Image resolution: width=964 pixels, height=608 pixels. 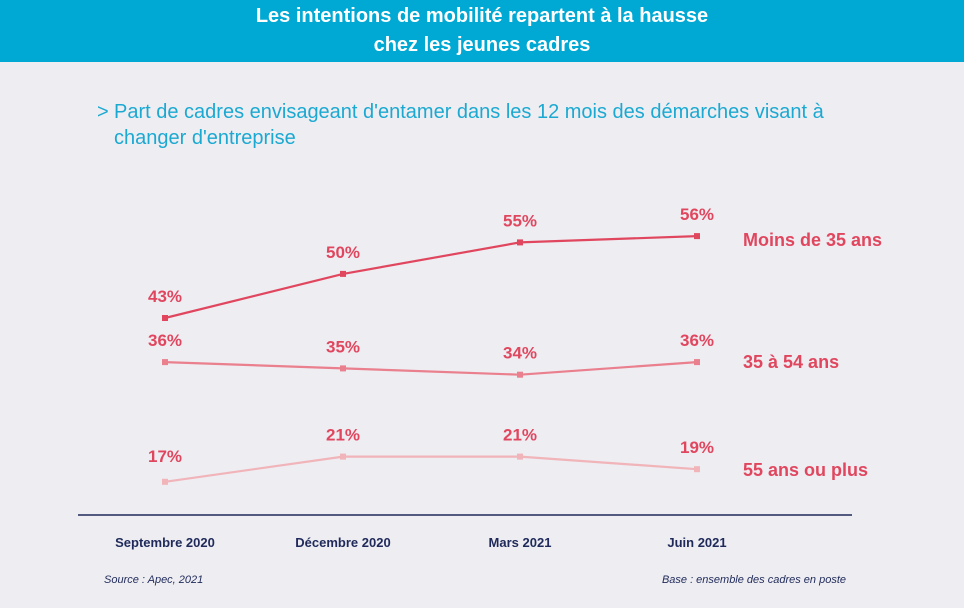 I want to click on data-label: 19%, so click(x=697, y=447).